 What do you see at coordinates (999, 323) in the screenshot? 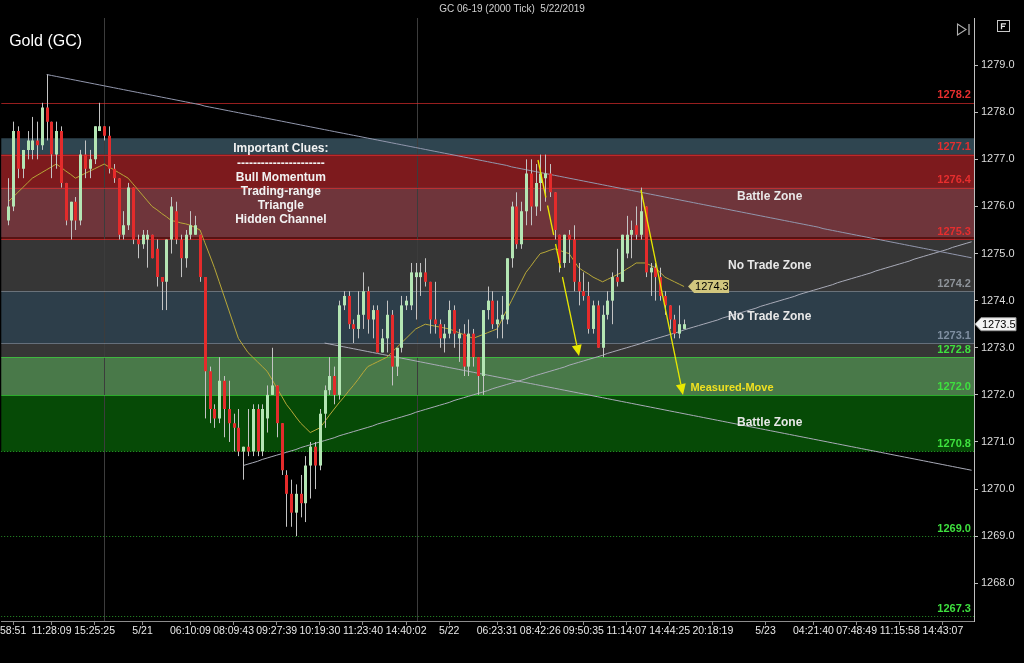
I see `text: 1273.5` at bounding box center [999, 323].